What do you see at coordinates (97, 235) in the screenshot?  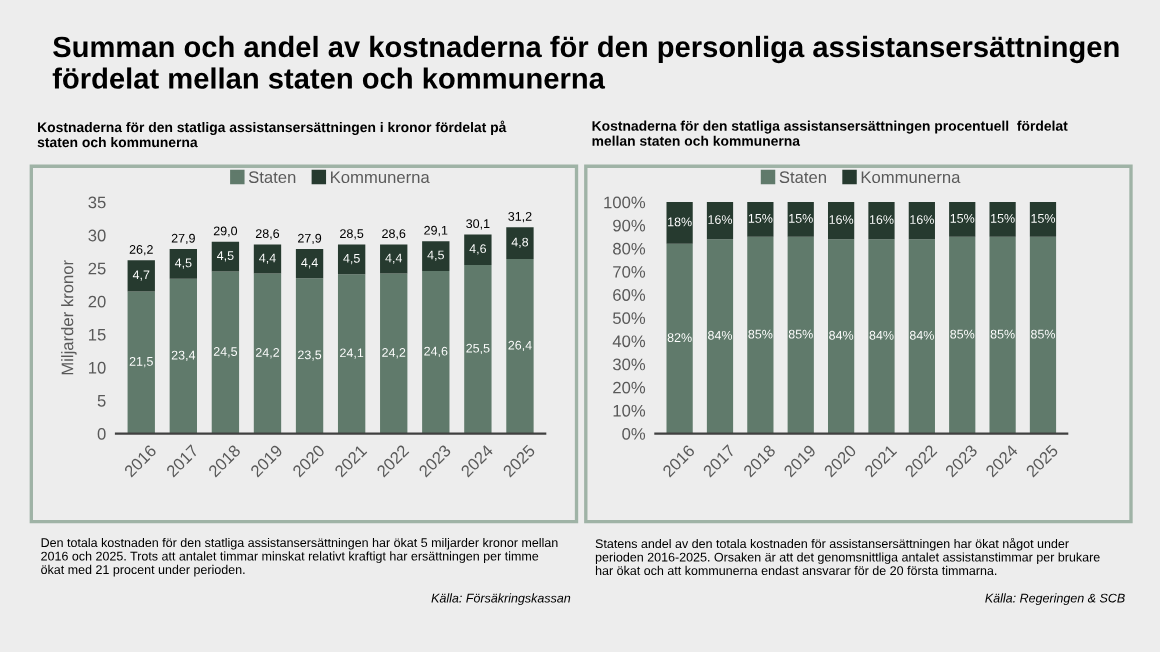 I see `y-tick-label: 30` at bounding box center [97, 235].